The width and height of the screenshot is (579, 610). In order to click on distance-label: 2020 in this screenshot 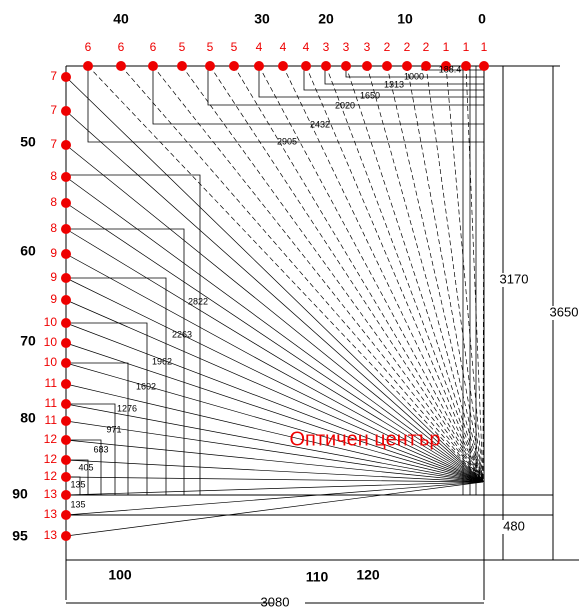, I will do `click(345, 105)`.